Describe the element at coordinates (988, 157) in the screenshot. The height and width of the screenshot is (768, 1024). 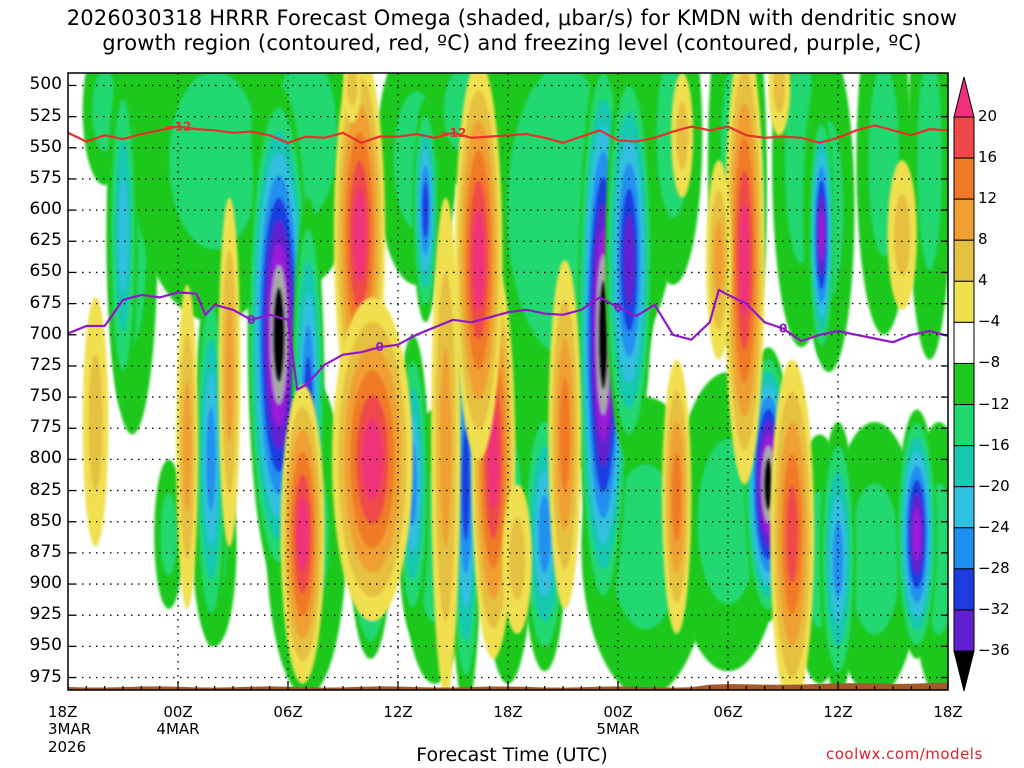
I see `colorbar-label: 16` at that location.